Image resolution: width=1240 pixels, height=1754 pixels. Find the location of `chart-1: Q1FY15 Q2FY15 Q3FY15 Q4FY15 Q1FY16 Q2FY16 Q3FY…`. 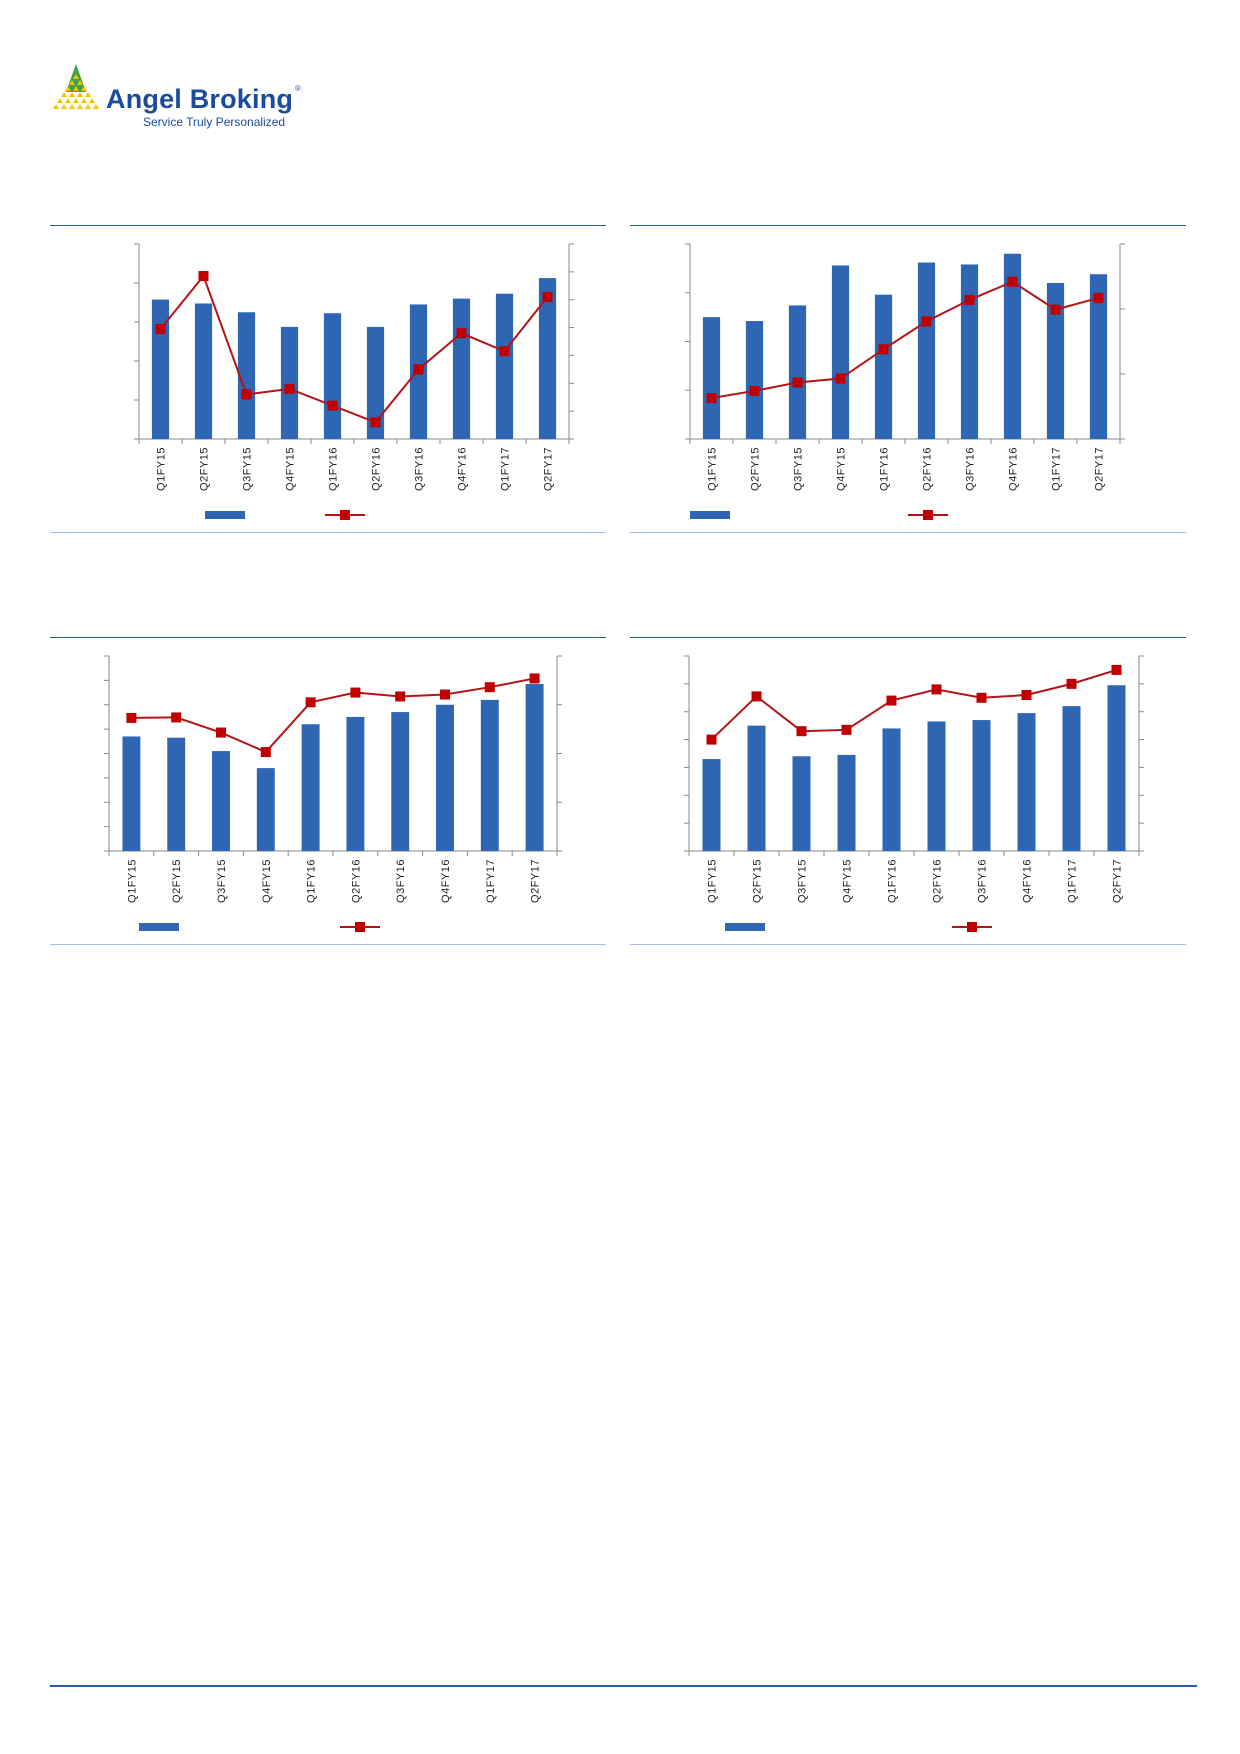

chart-1: Q1FY15 Q2FY15 Q3FY15 Q4FY15 Q1FY16 Q2FY16 Q3FY… is located at coordinates (354, 381).